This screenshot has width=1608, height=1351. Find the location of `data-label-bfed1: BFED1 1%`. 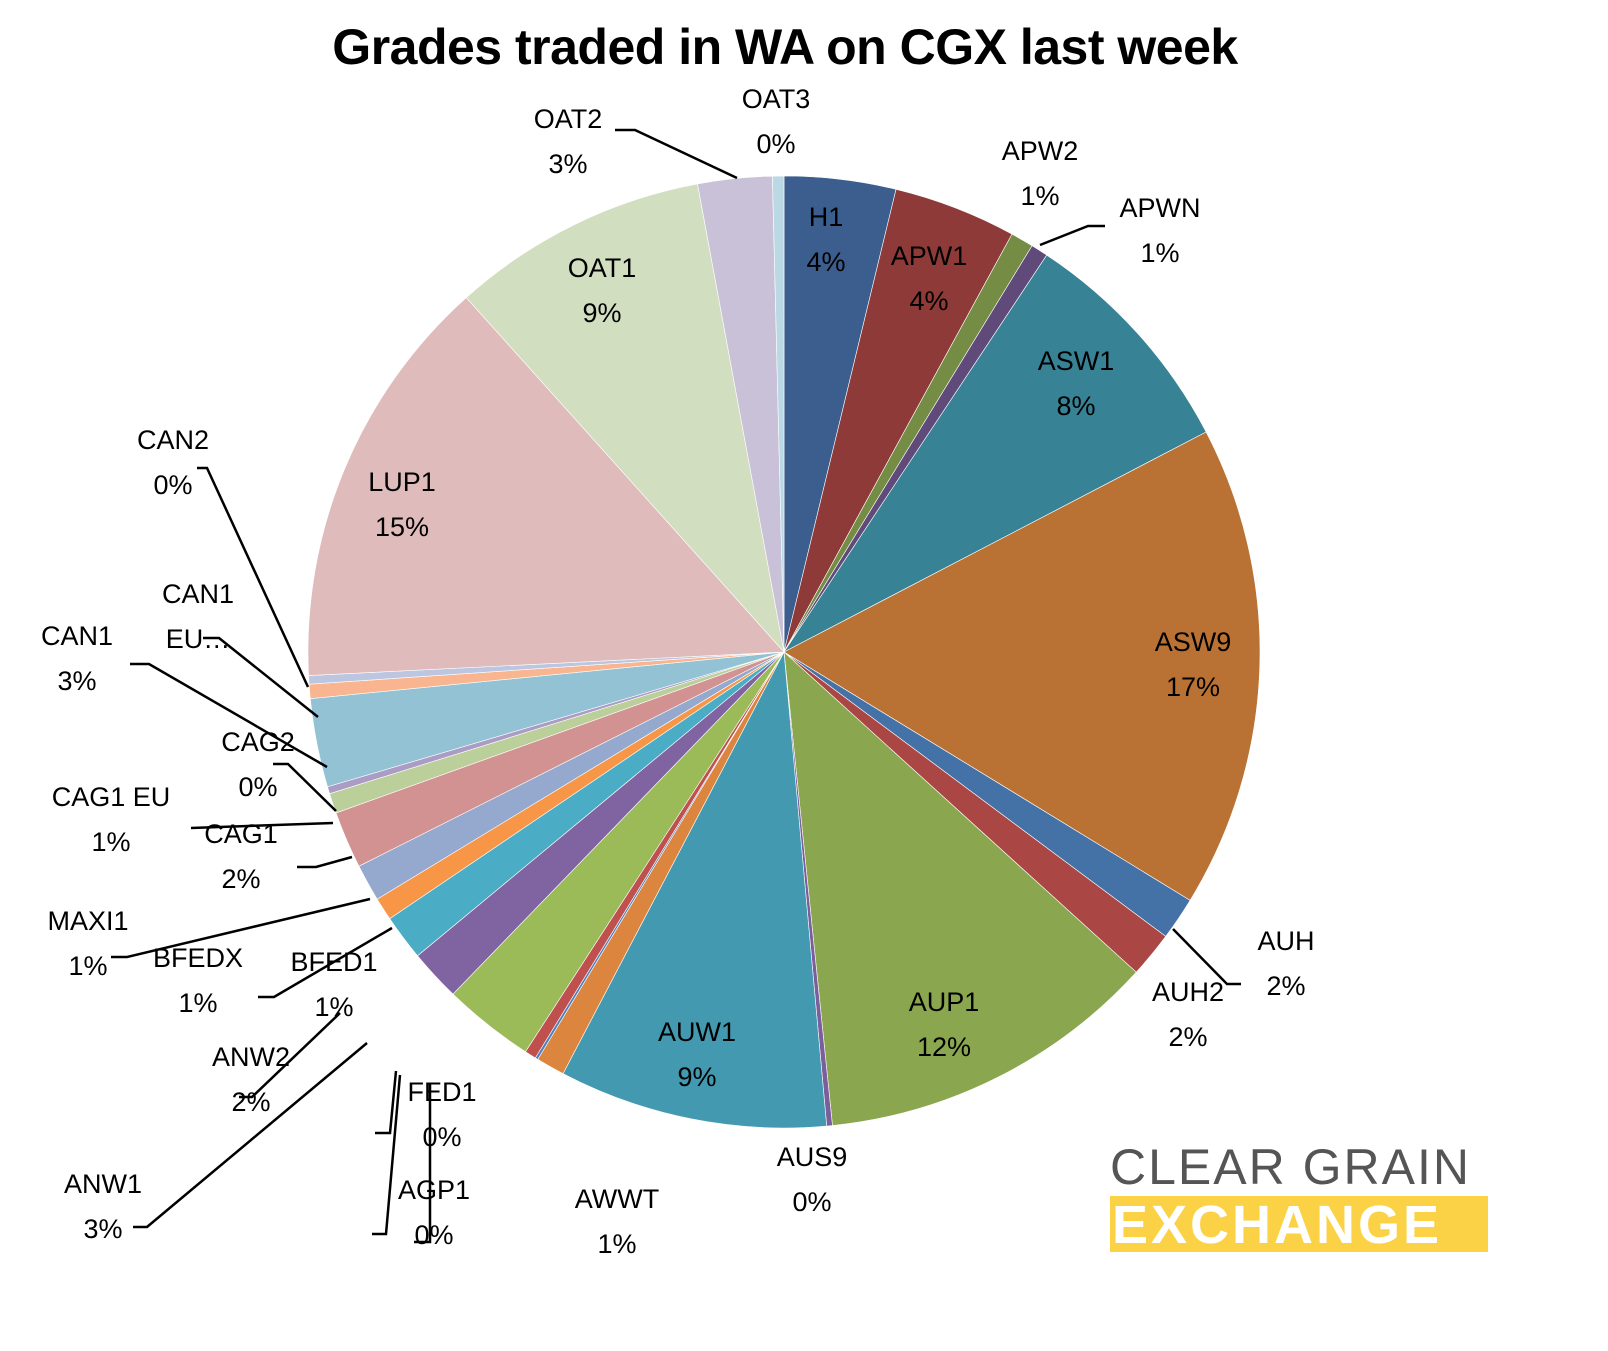

data-label-bfed1: BFED1 1% is located at coordinates (333, 984).